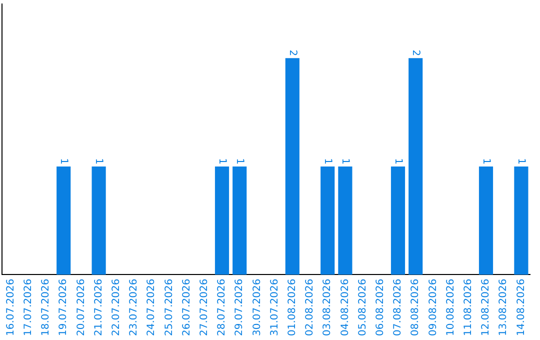 The width and height of the screenshot is (540, 340). What do you see at coordinates (10, 307) in the screenshot?
I see `x-tick-label: 16.07.2026` at bounding box center [10, 307].